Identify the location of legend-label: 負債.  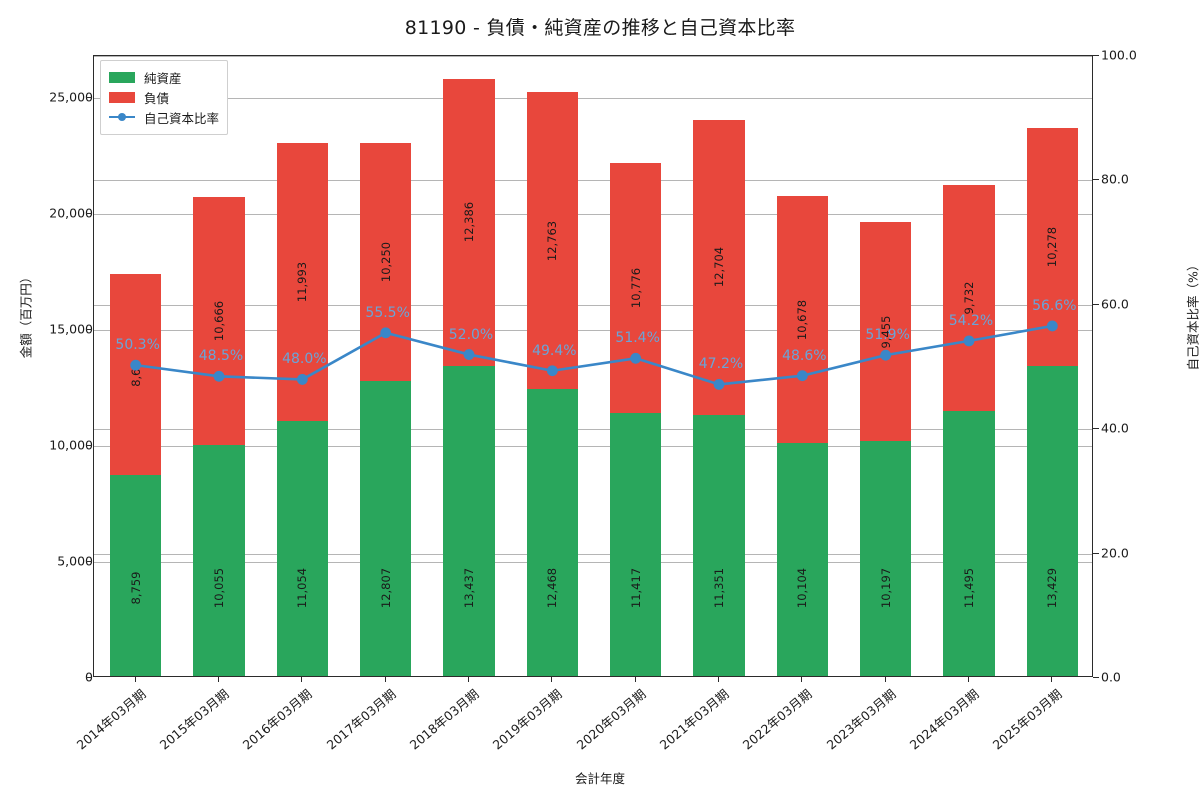
(157, 98).